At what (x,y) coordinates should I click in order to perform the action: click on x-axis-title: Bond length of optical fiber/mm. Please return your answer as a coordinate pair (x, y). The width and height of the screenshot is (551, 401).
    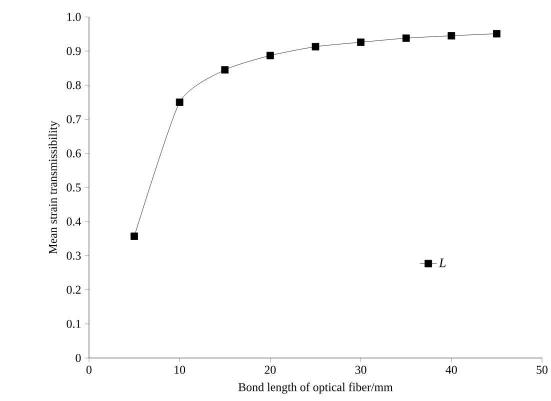
    Looking at the image, I should click on (315, 388).